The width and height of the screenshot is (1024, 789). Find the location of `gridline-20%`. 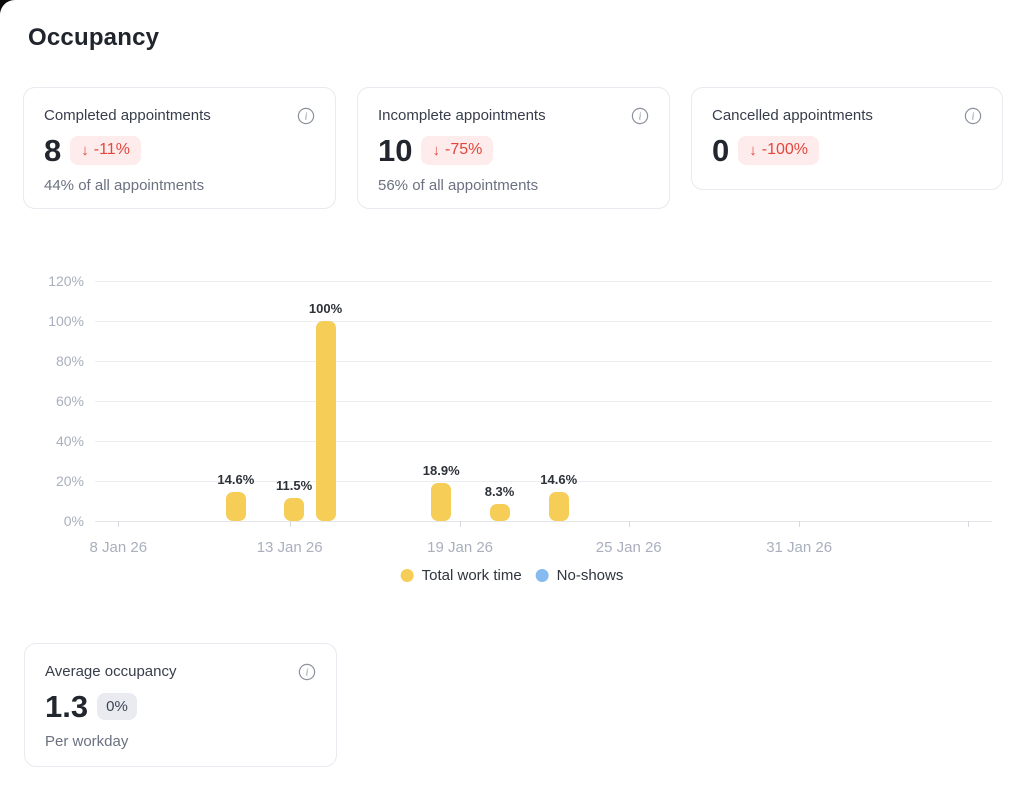

gridline-20% is located at coordinates (543, 481).